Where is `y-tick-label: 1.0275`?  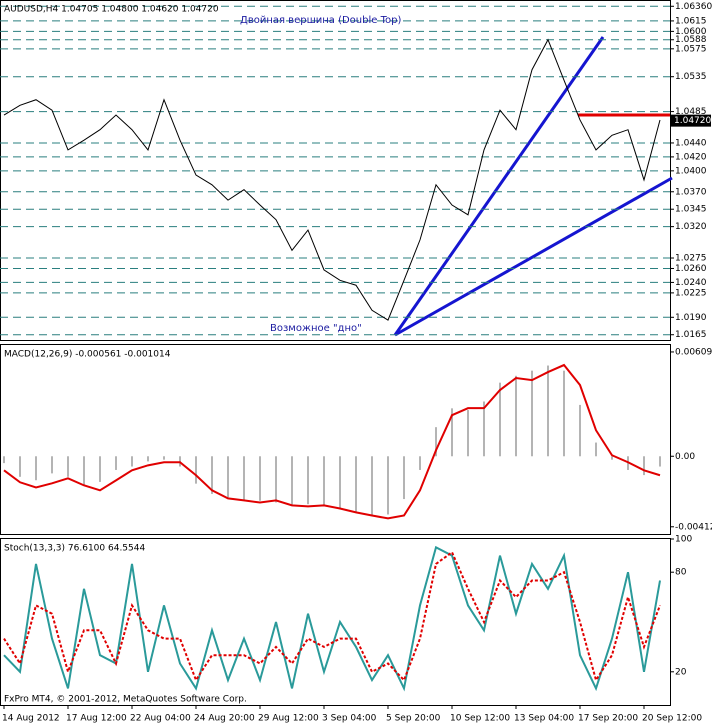
y-tick-label: 1.0275 is located at coordinates (691, 259).